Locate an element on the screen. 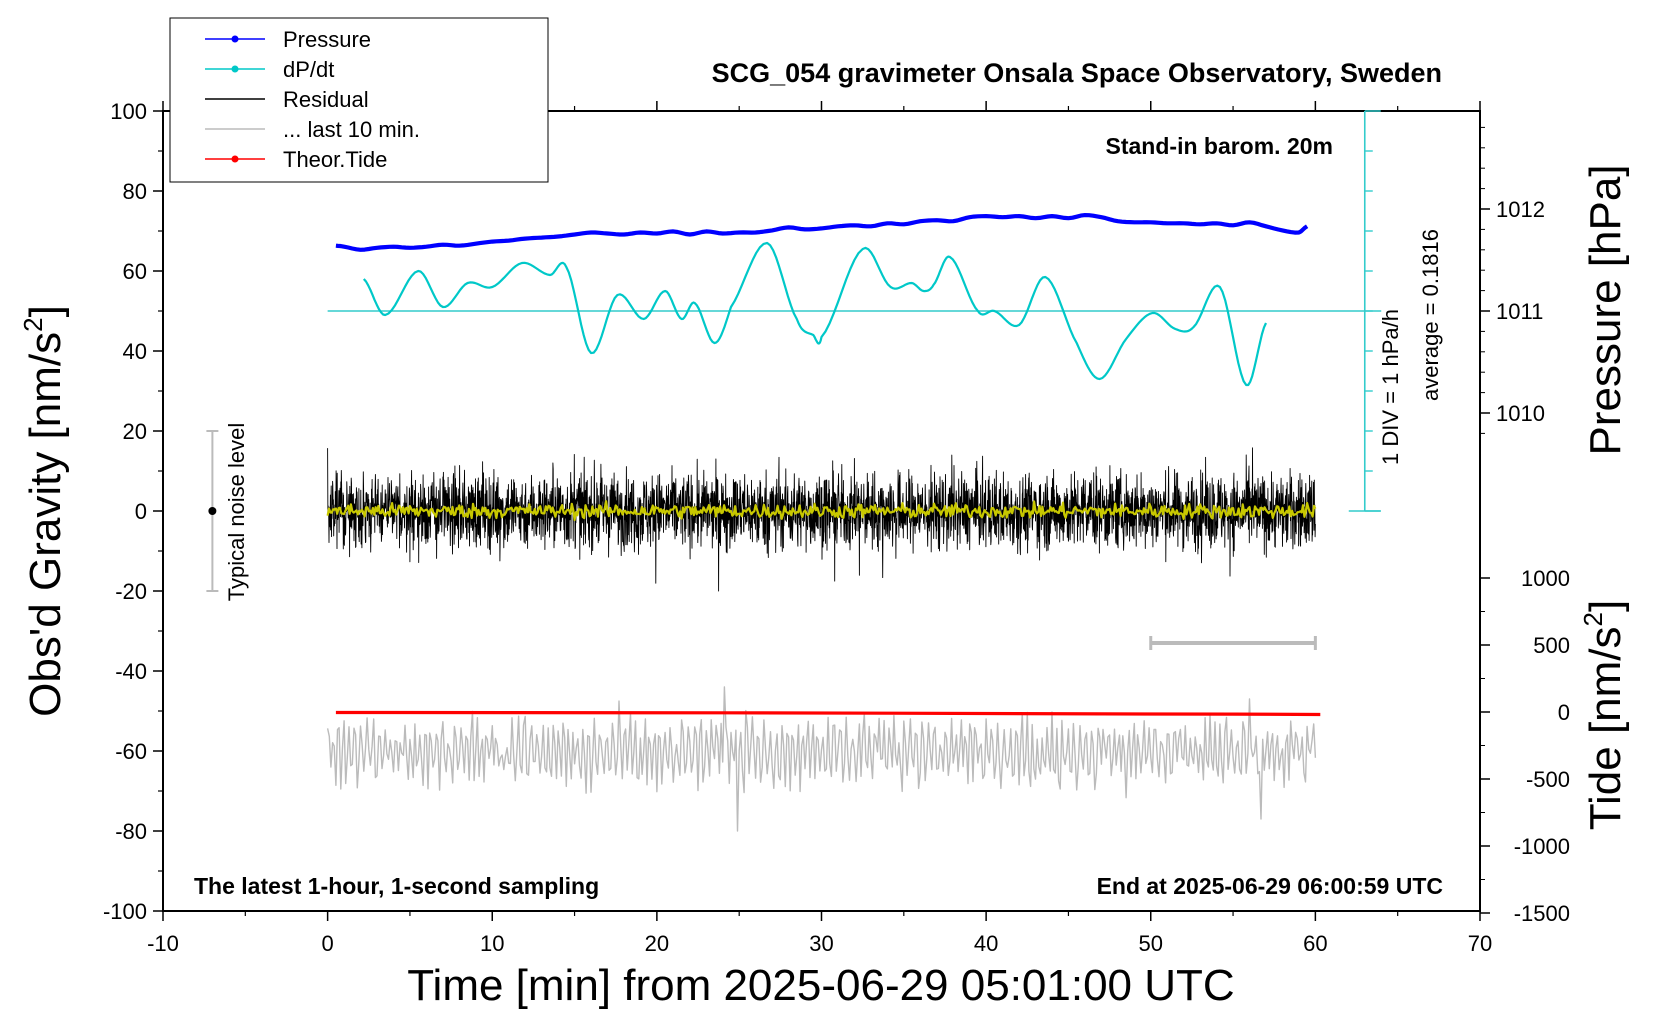 The width and height of the screenshot is (1660, 1020). legend-label: Pressure is located at coordinates (327, 39).